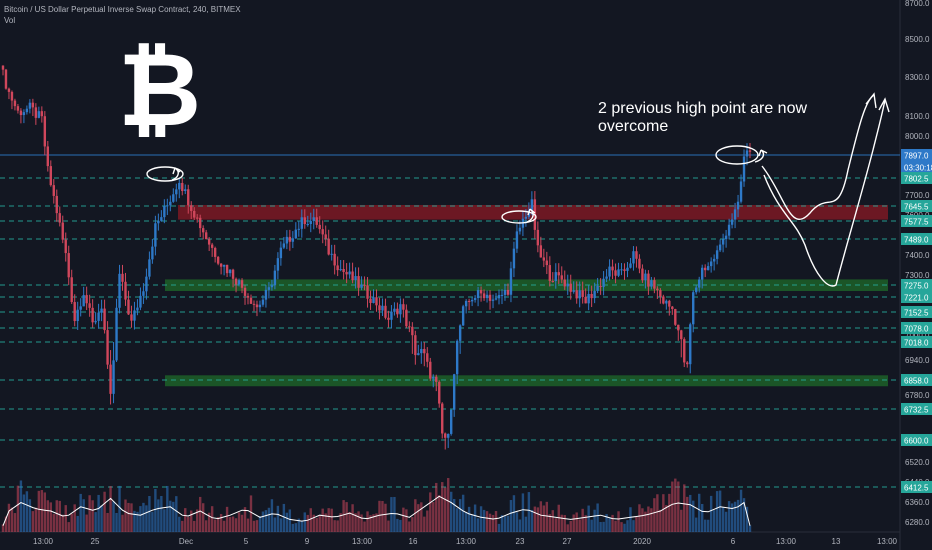 The height and width of the screenshot is (550, 932). Describe the element at coordinates (917, 39) in the screenshot. I see `y-tick-label: 8500.0` at that location.